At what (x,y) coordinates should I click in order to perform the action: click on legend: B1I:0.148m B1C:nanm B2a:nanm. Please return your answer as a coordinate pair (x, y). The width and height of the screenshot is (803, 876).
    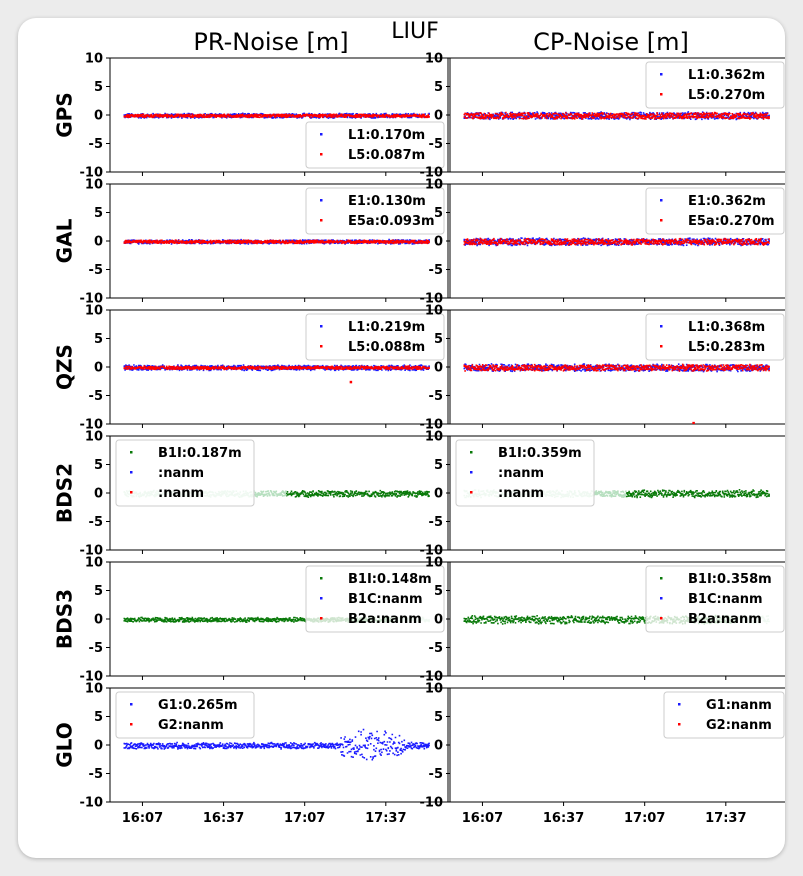
    Looking at the image, I should click on (375, 599).